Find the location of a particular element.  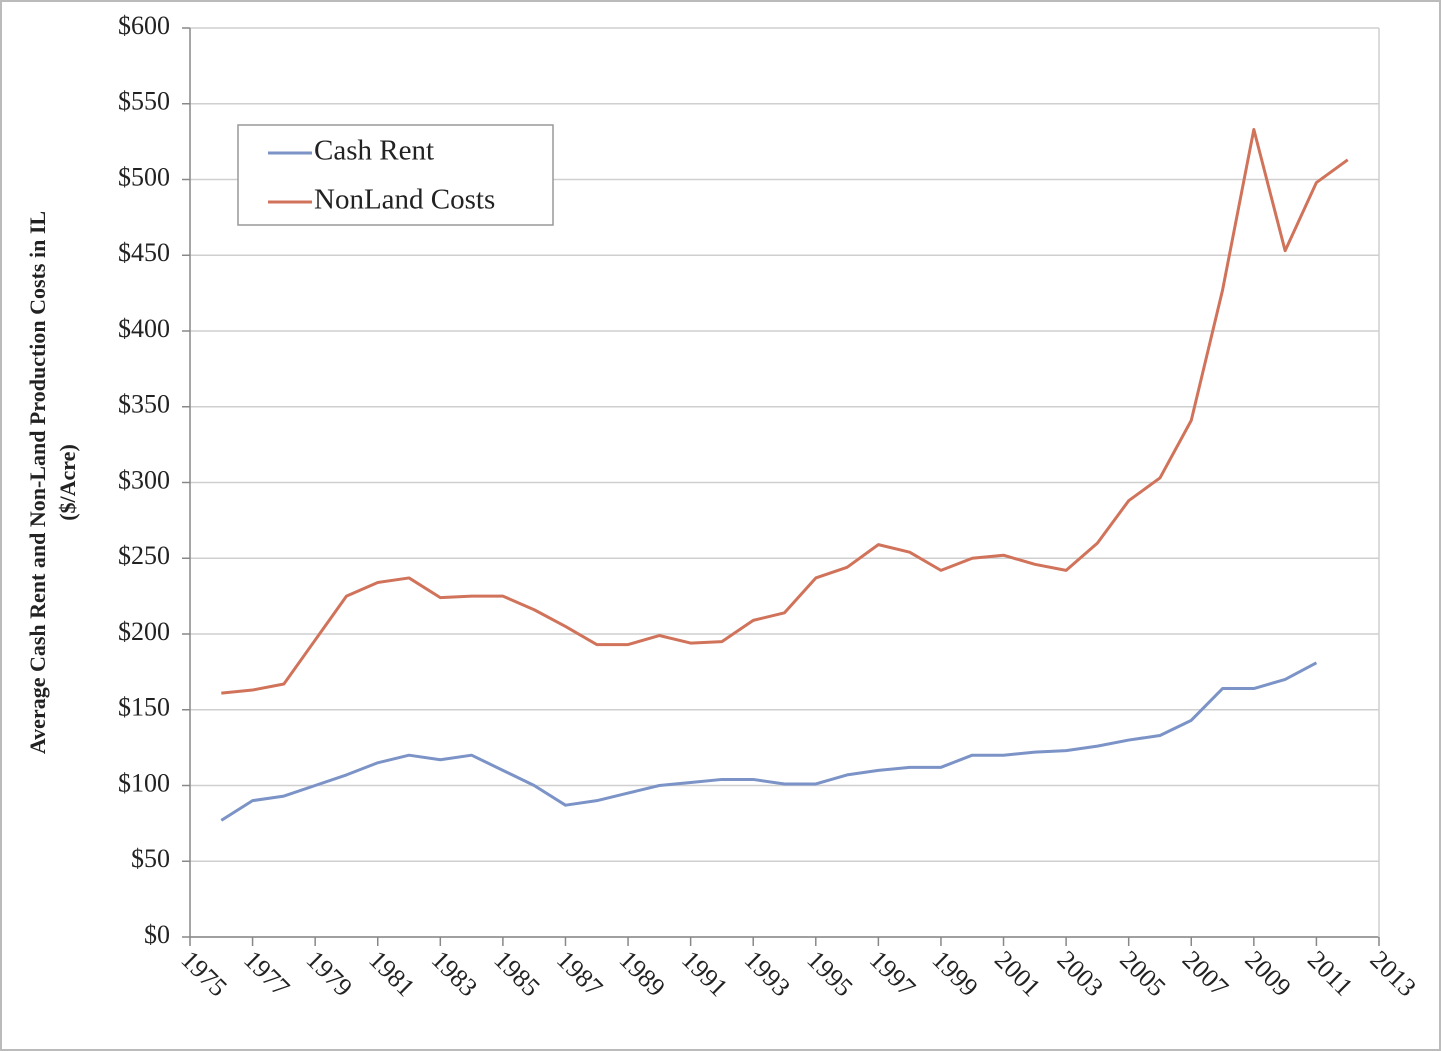

y-tick-label: $150 is located at coordinates (144, 707).